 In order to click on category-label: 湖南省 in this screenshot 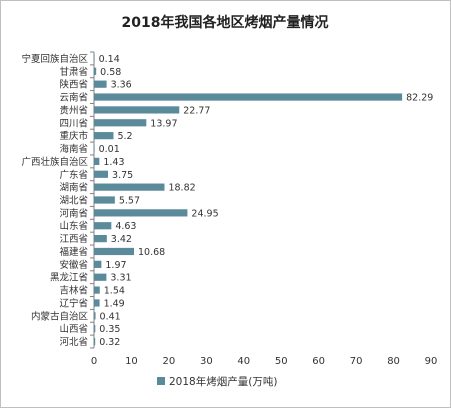, I will do `click(73, 188)`.